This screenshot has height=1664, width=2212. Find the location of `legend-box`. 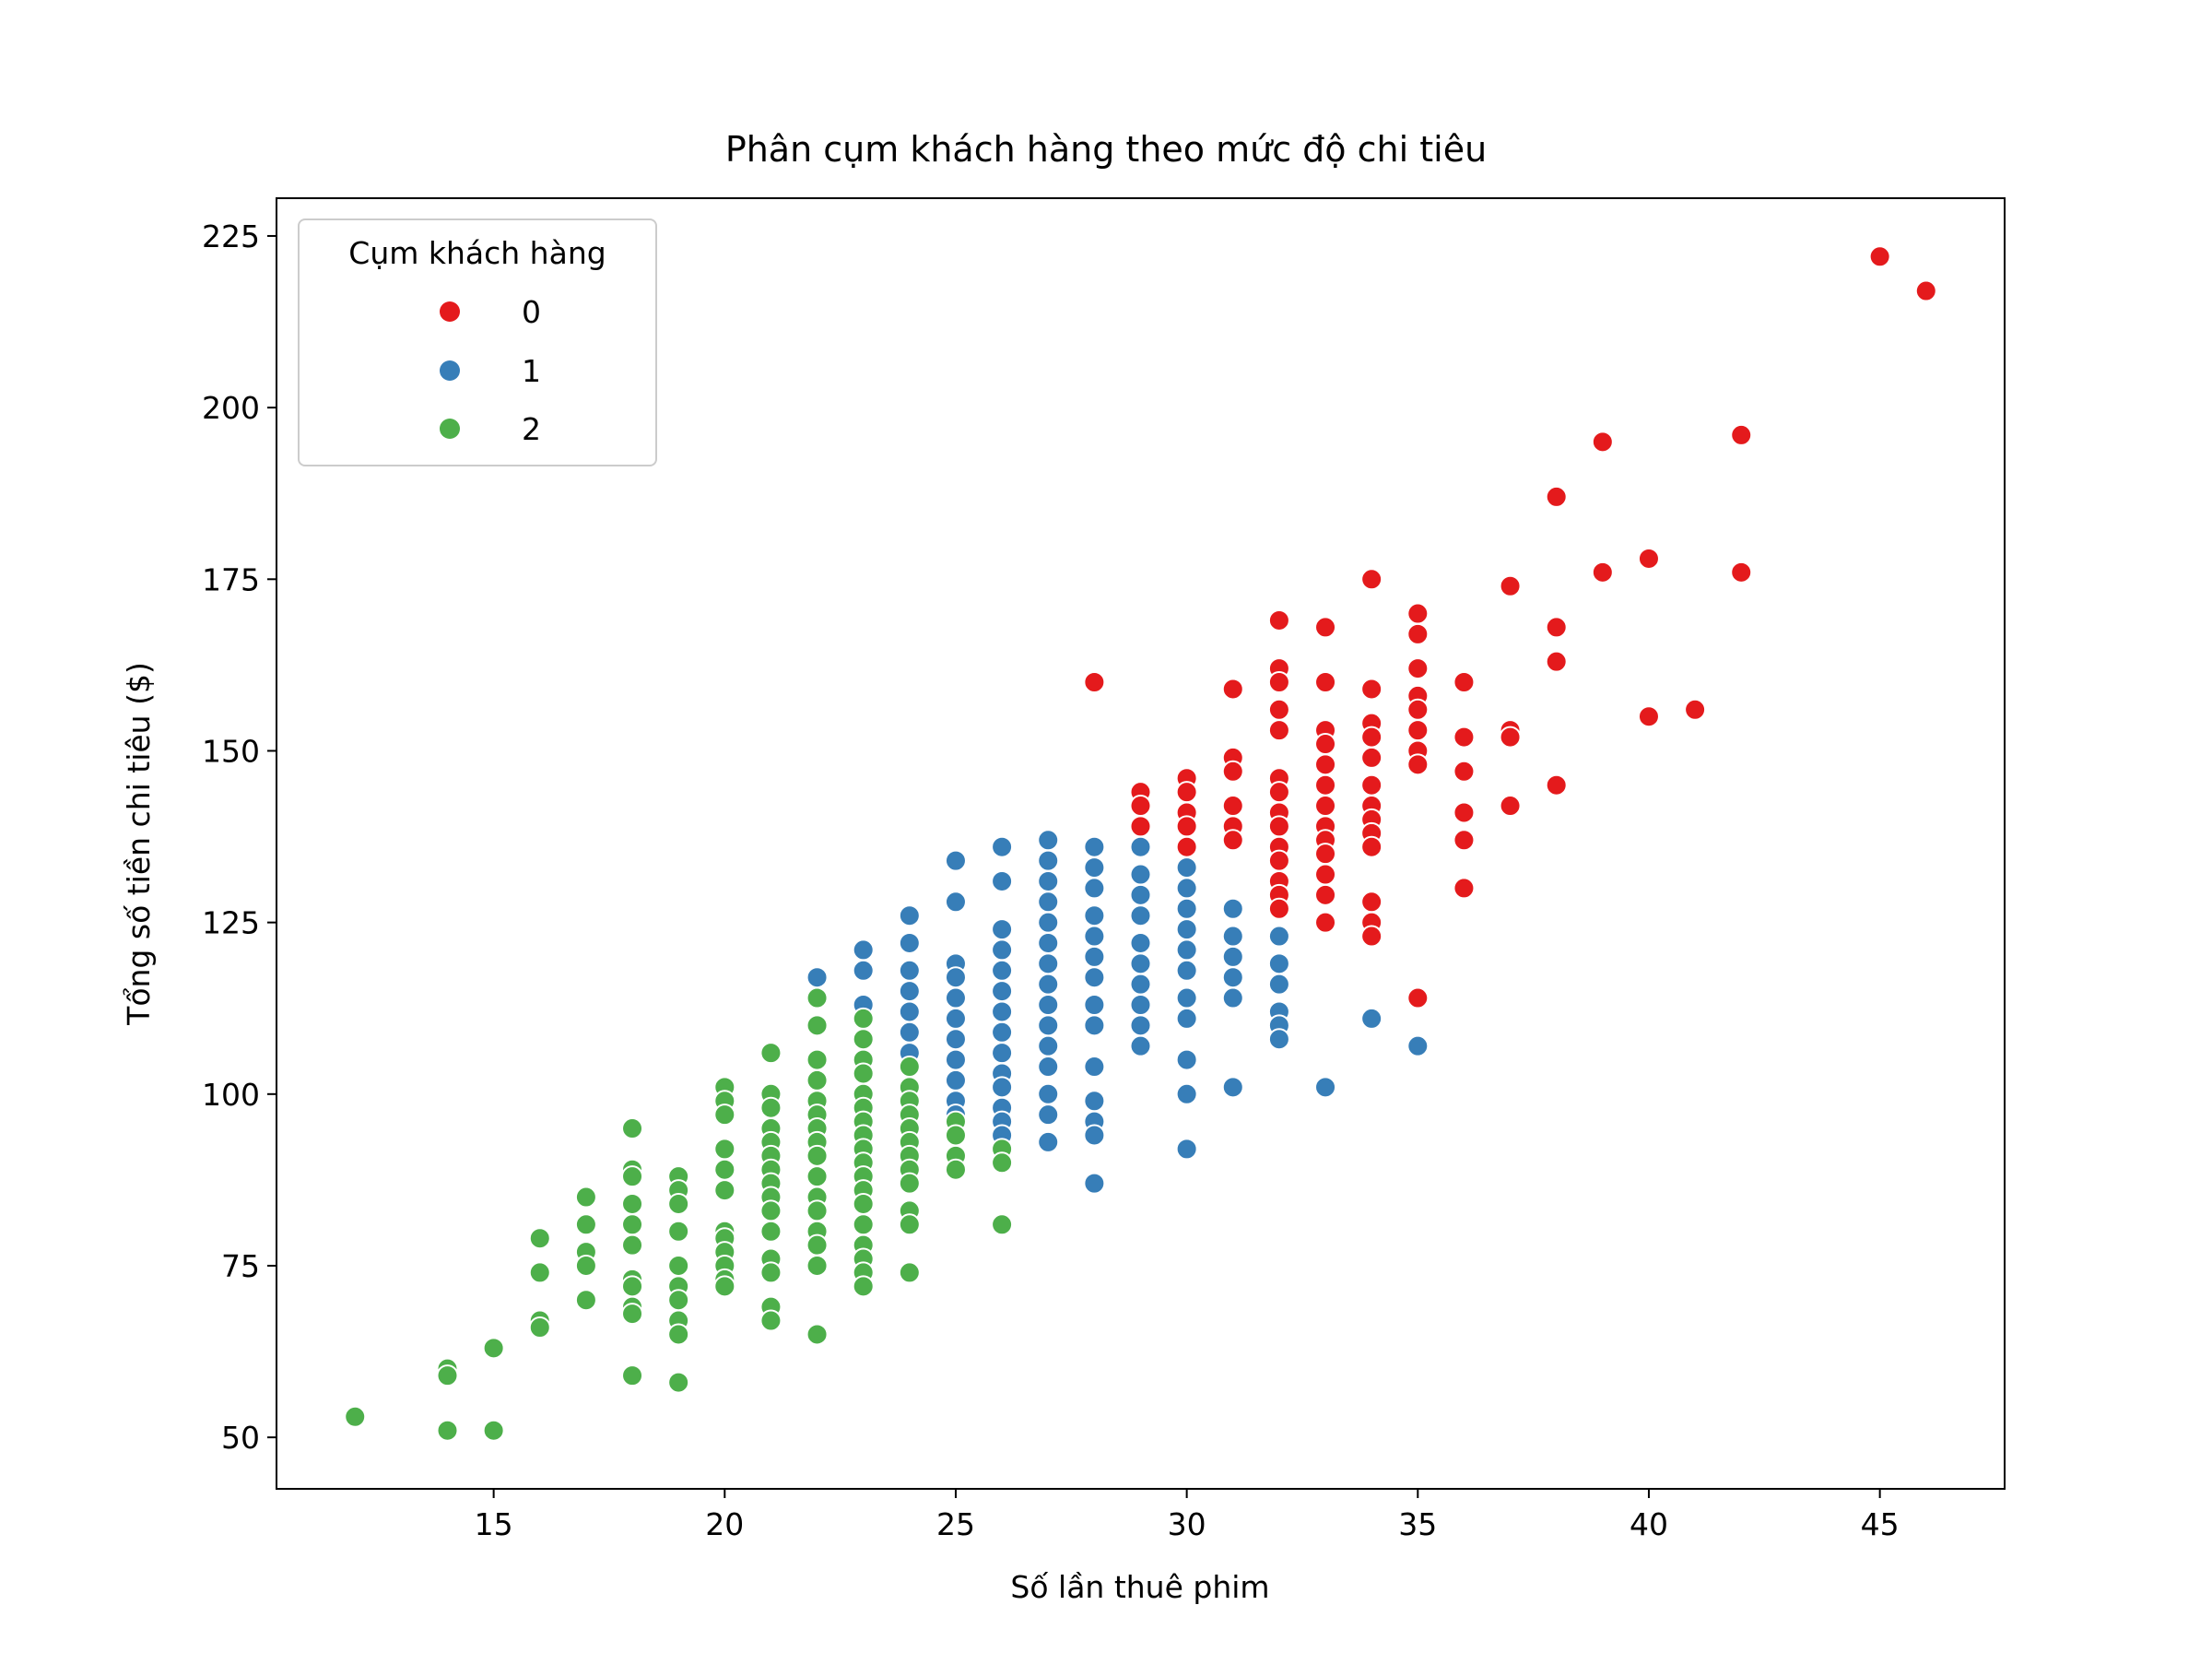

legend-box is located at coordinates (477, 342).